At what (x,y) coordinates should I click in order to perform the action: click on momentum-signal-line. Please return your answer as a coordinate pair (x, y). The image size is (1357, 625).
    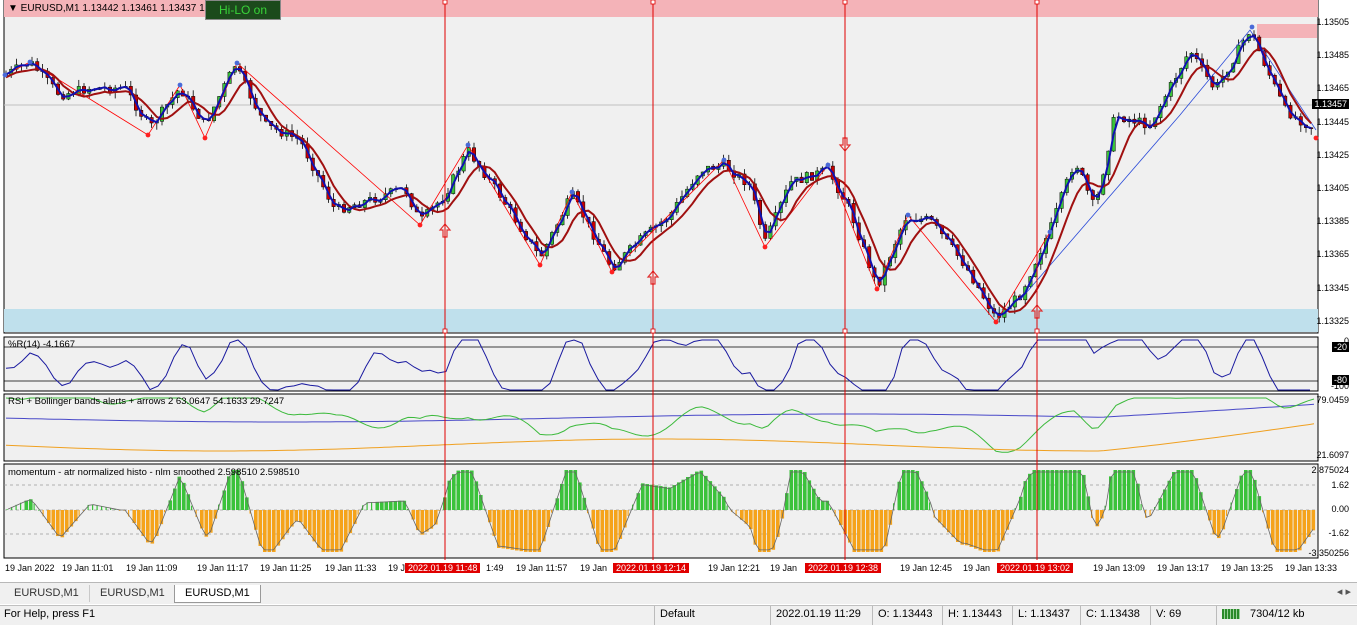
    Looking at the image, I should click on (660, 511).